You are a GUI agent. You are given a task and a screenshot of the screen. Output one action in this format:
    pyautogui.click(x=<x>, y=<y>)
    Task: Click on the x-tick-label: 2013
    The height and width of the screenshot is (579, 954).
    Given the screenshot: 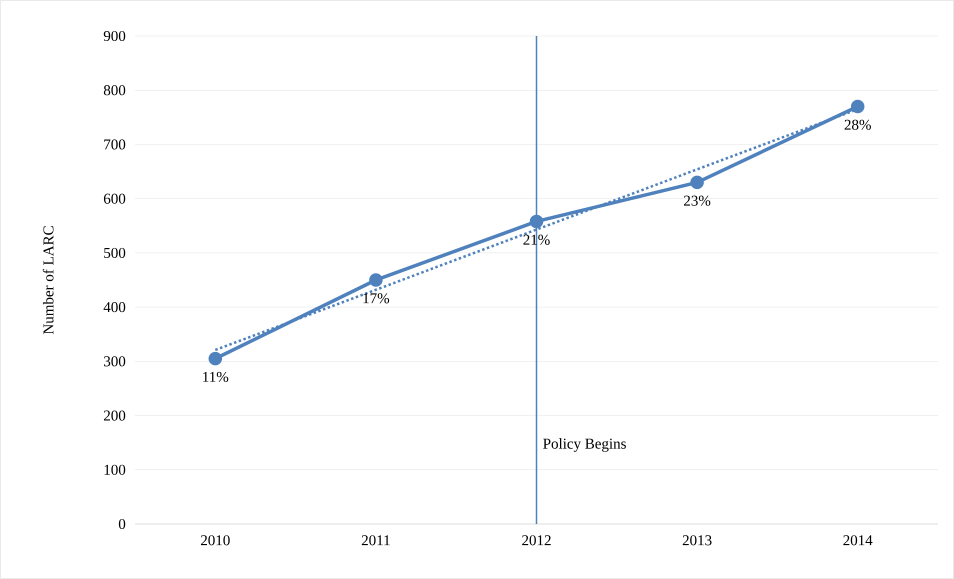 What is the action you would take?
    pyautogui.click(x=697, y=540)
    